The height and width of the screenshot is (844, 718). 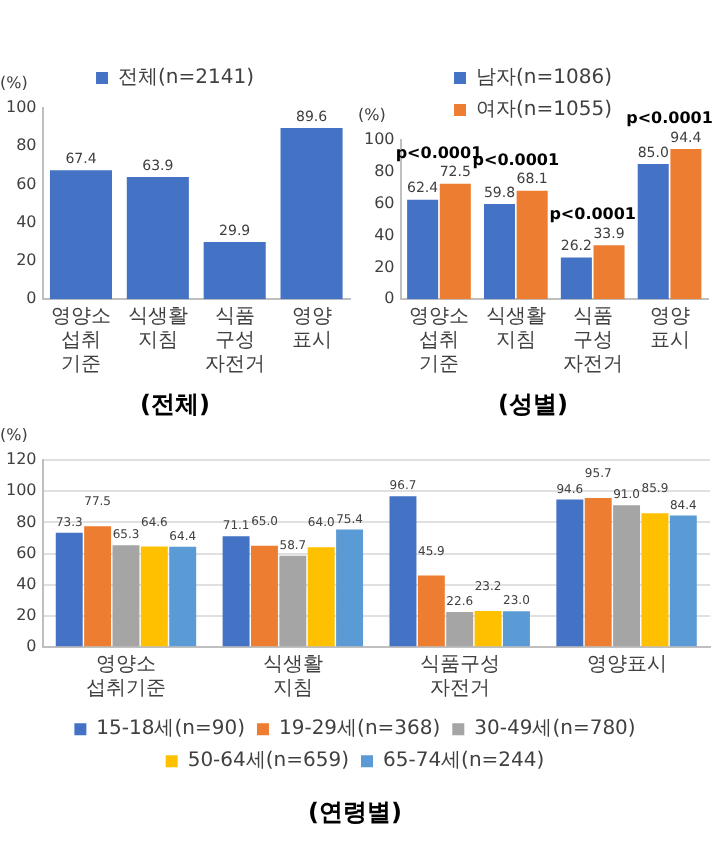 I want to click on text: (전체), so click(x=175, y=403).